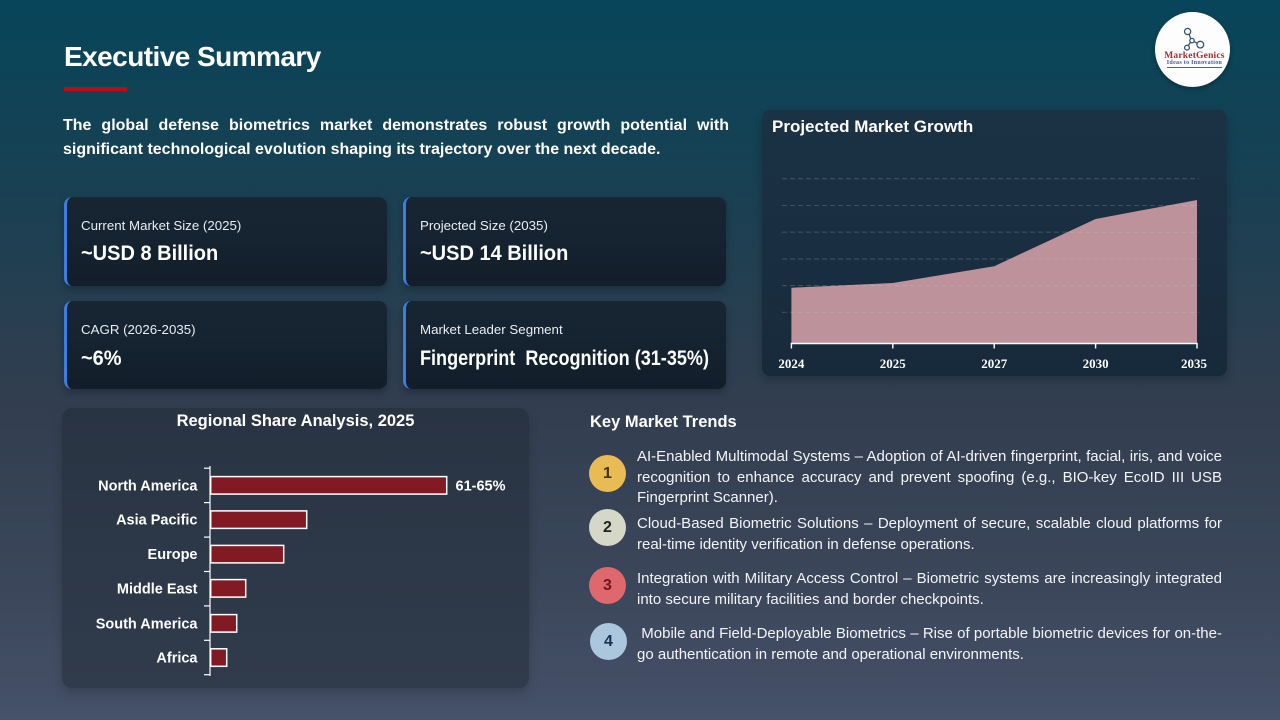 The width and height of the screenshot is (1280, 720). I want to click on svg-text: South America, so click(147, 624).